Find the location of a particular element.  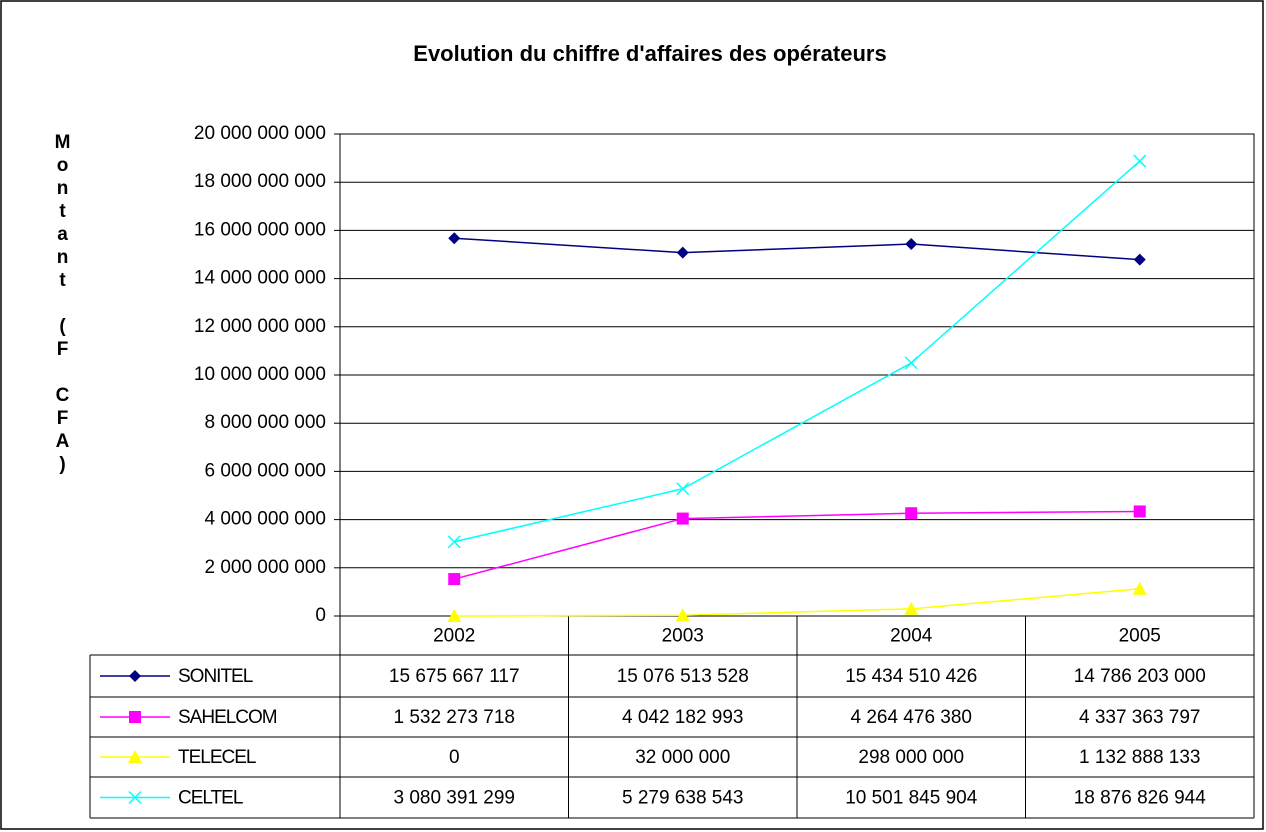

y-tick-label: 10 000 000 000 is located at coordinates (260, 374).